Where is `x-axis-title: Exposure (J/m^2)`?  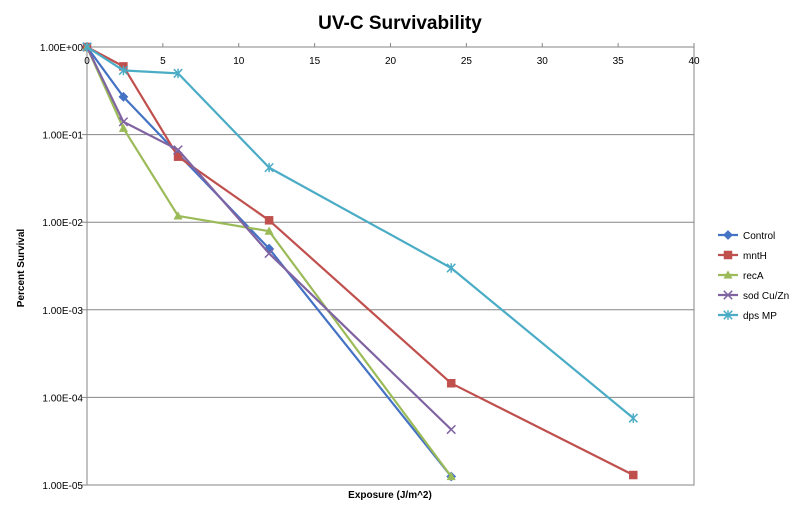
x-axis-title: Exposure (J/m^2) is located at coordinates (390, 495).